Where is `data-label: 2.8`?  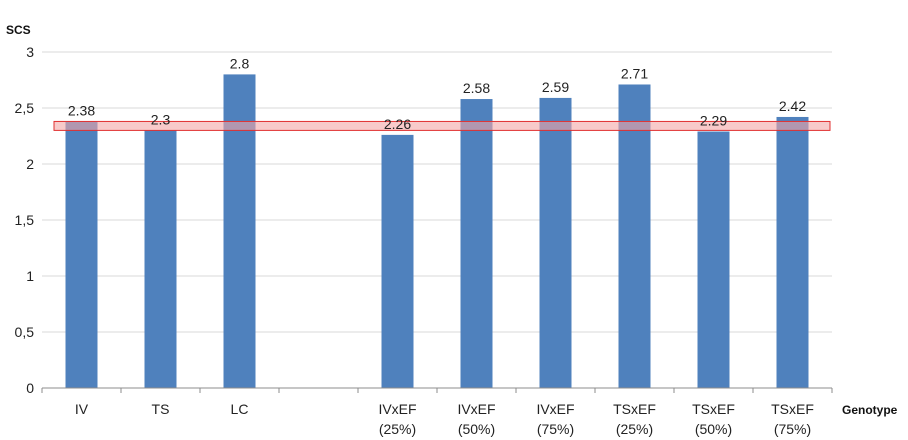 data-label: 2.8 is located at coordinates (240, 63).